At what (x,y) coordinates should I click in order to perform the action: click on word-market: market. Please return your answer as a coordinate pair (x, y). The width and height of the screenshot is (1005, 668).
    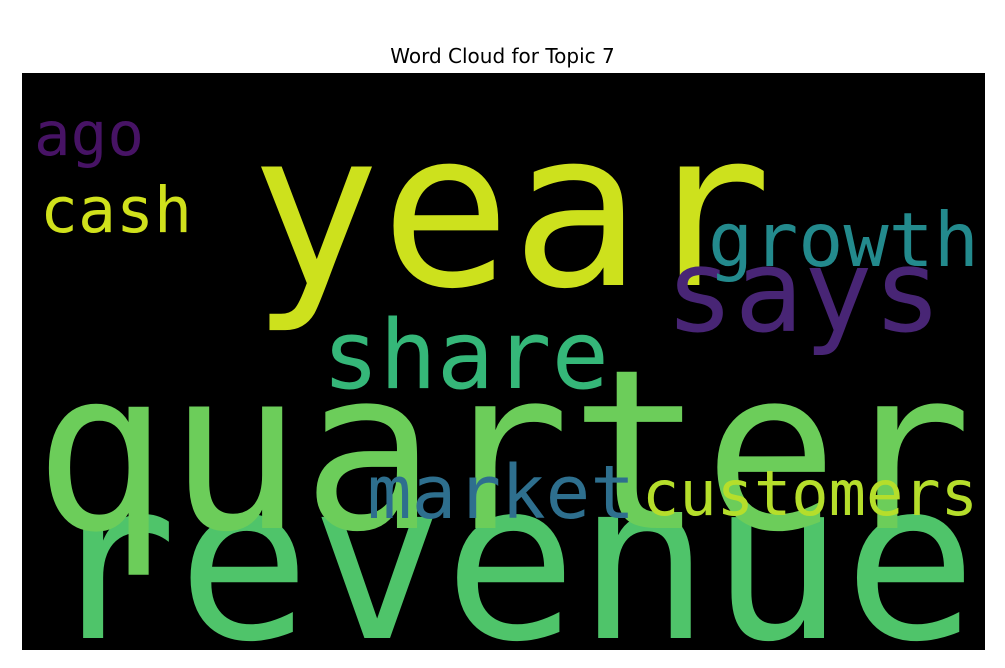
    Looking at the image, I should click on (501, 493).